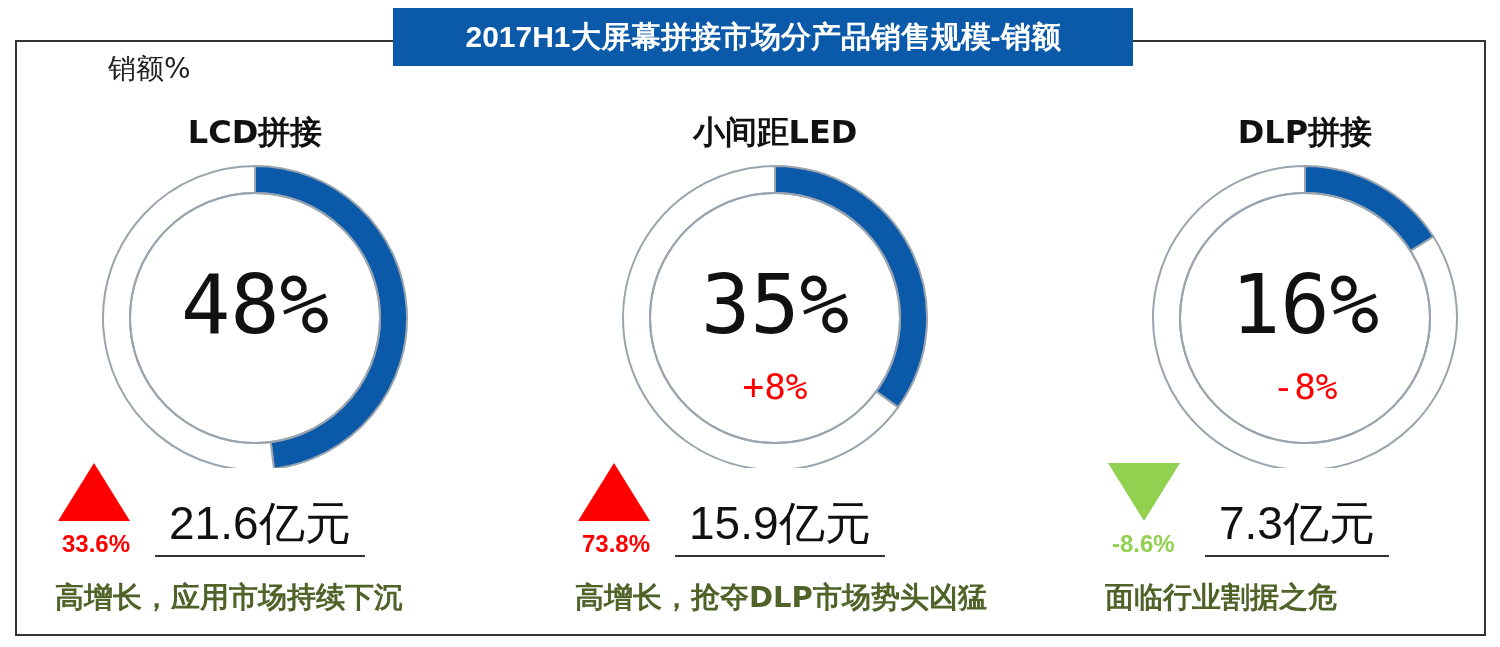 This screenshot has height=647, width=1500. Describe the element at coordinates (1143, 544) in the screenshot. I see `text: -8.6%` at that location.